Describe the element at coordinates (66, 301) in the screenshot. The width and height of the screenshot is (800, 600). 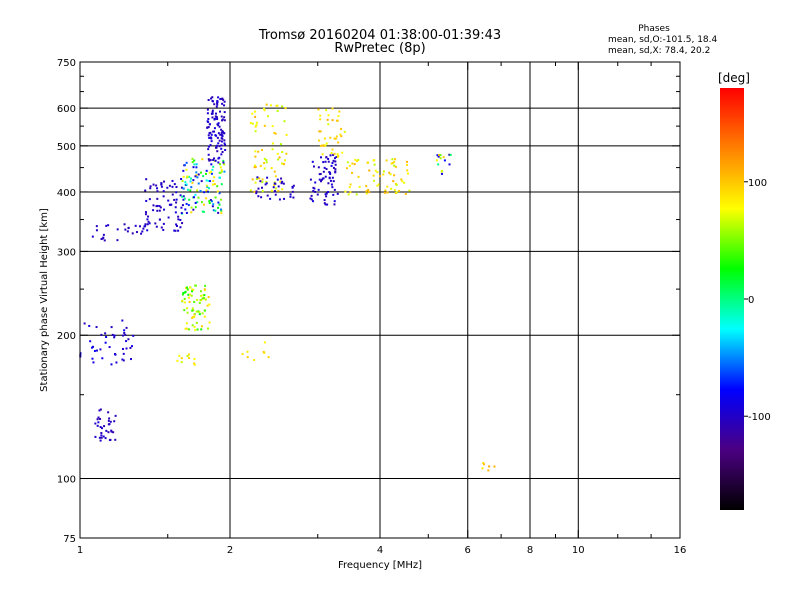
I see `y-tick-labels: 75 100 200 300 400 500 600 750` at that location.